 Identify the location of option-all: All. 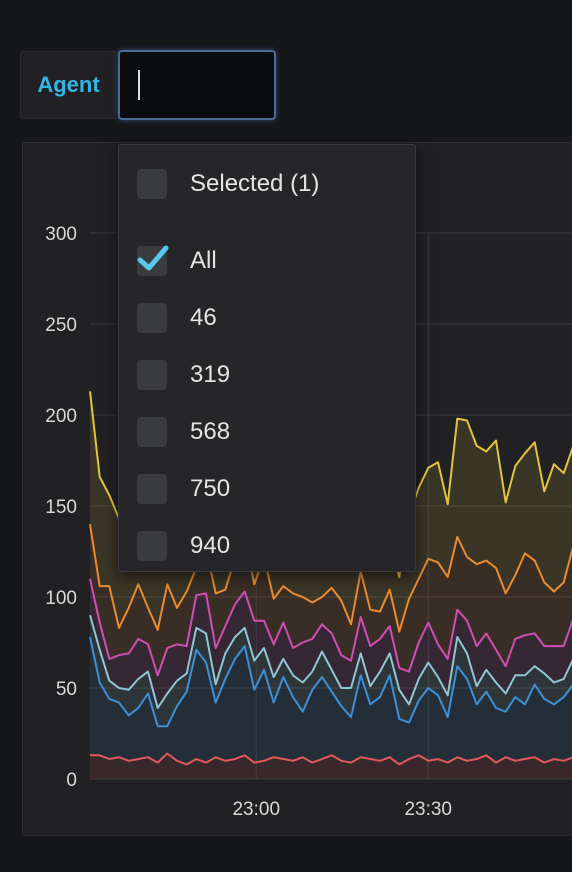
(267, 261).